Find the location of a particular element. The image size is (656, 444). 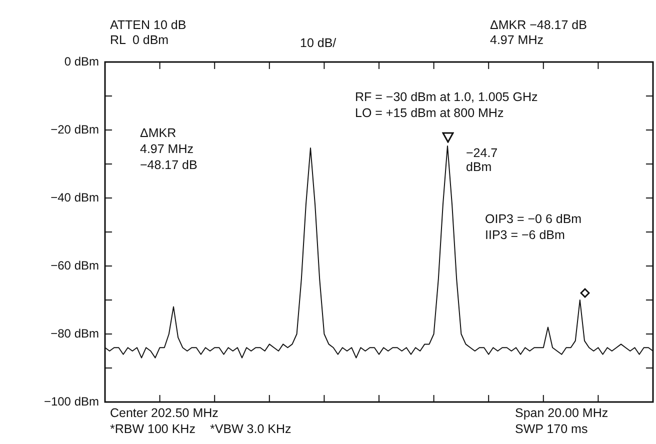

annotation: 4.97 MHz is located at coordinates (167, 149).